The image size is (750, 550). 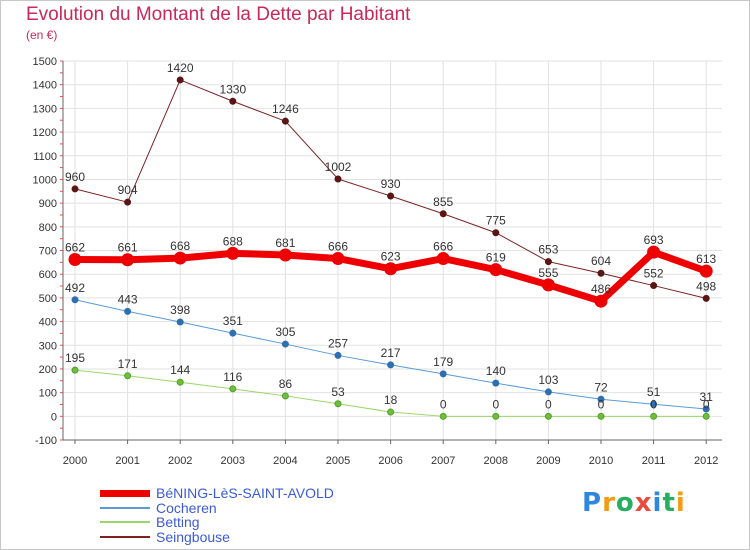 What do you see at coordinates (643, 503) in the screenshot?
I see `logo-letter: x` at bounding box center [643, 503].